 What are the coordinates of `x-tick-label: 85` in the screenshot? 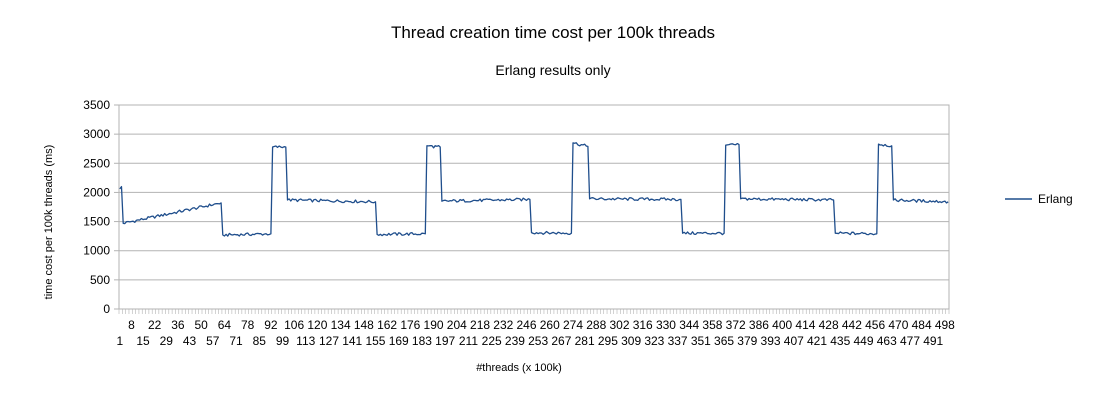 It's located at (260, 341).